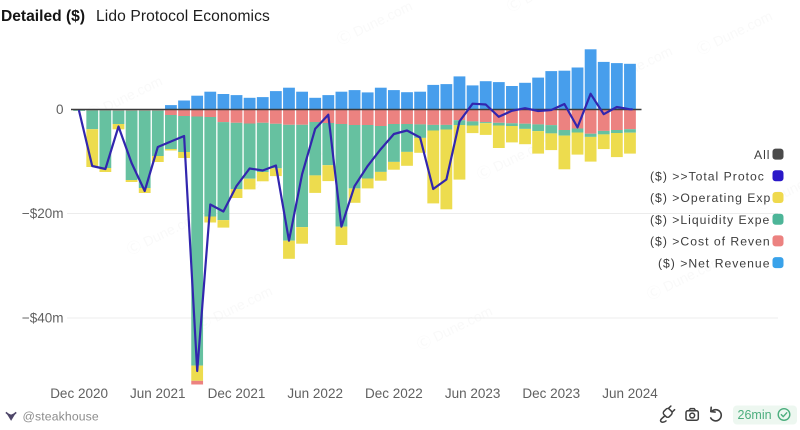 The image size is (800, 430). What do you see at coordinates (43, 16) in the screenshot?
I see `svg-text: Detailed ($)` at bounding box center [43, 16].